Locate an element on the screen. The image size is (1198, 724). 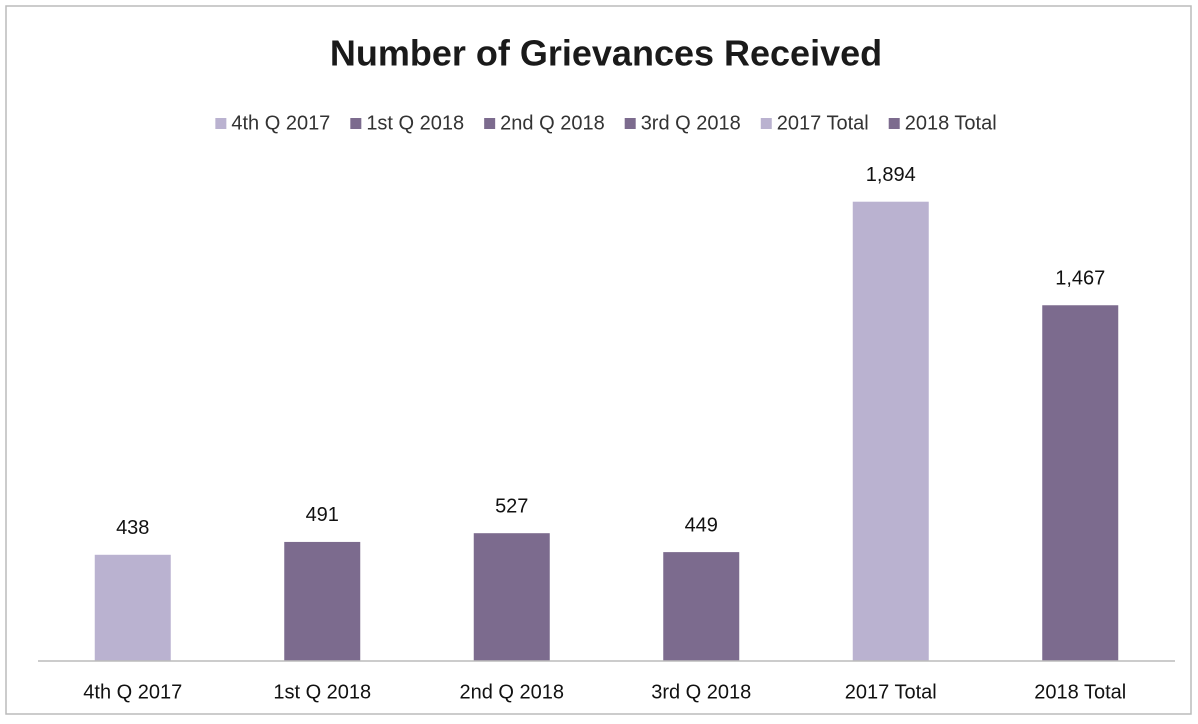
x-tick-label: 2018 Total is located at coordinates (1080, 692).